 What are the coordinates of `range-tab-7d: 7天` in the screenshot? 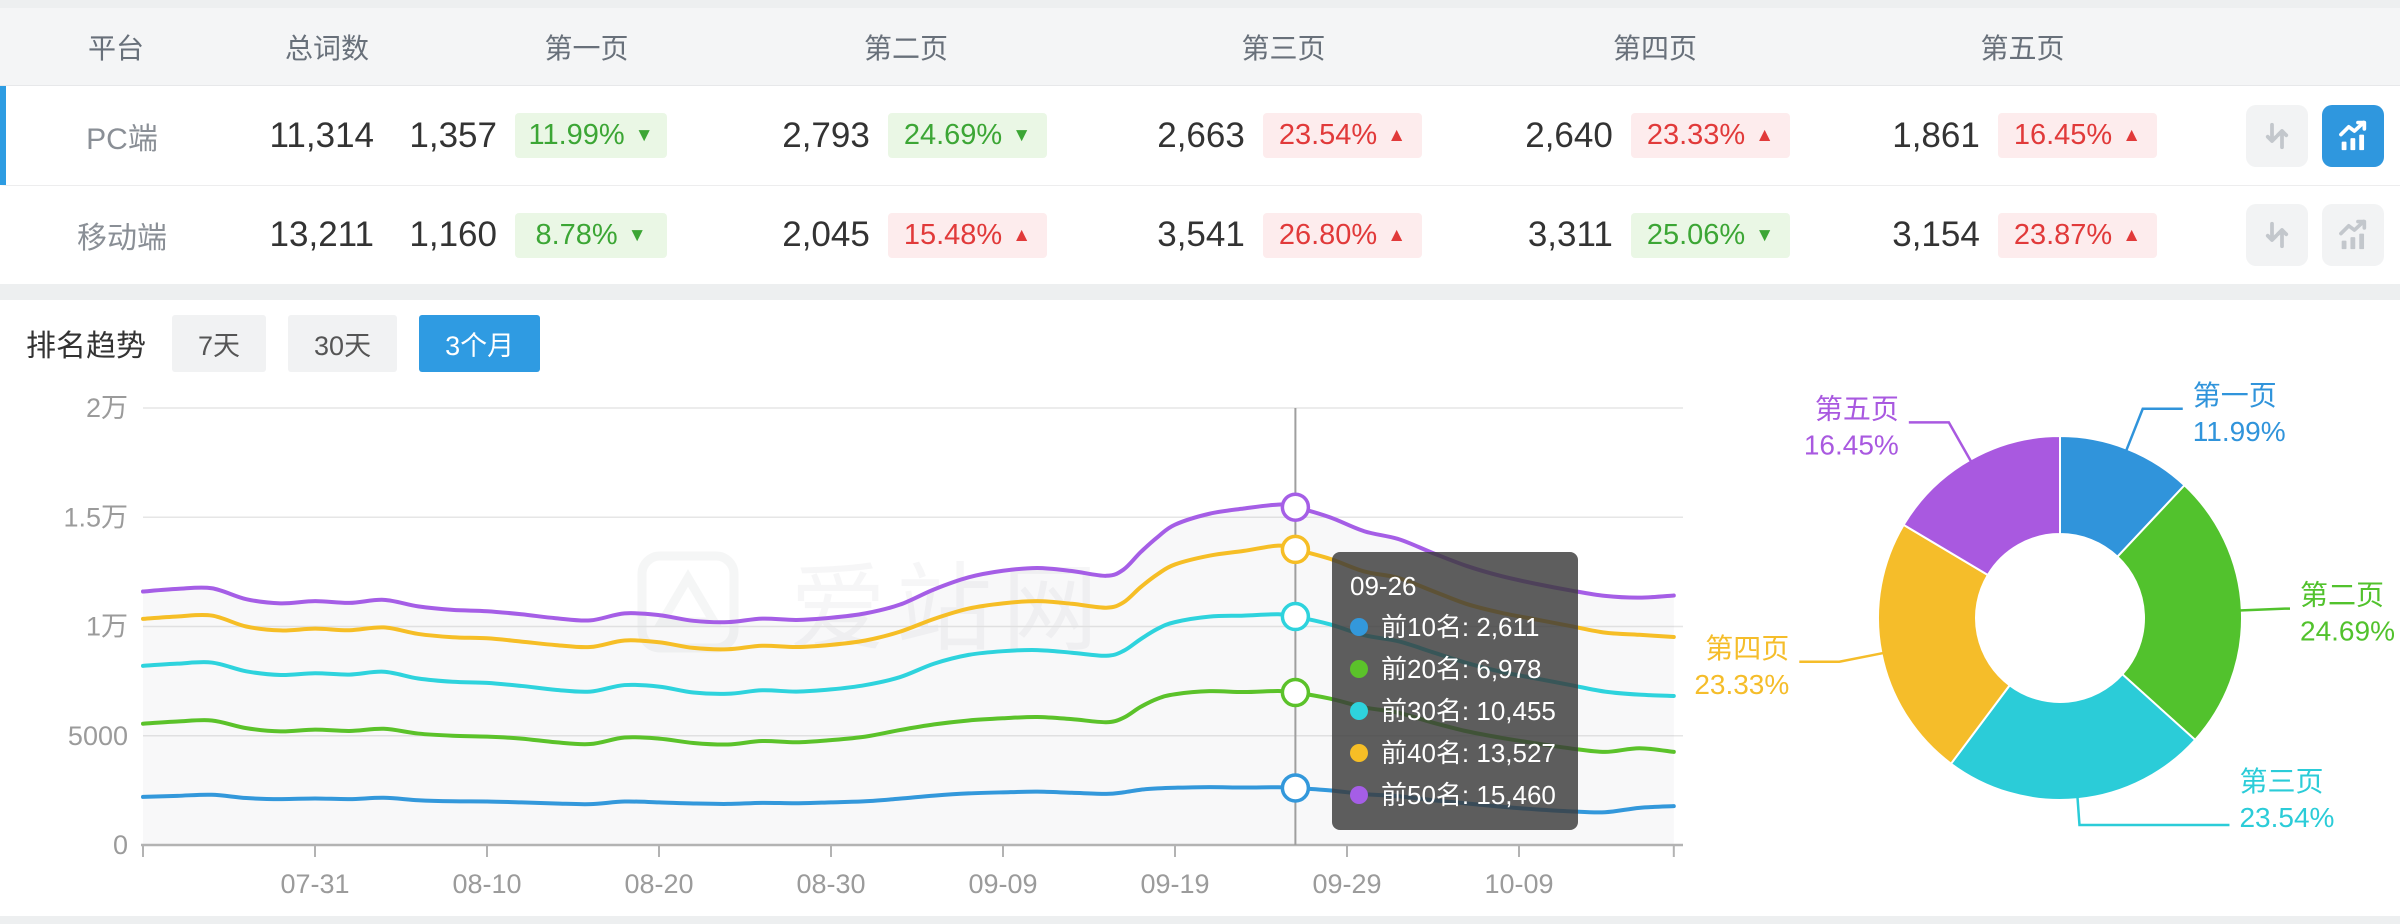 It's located at (219, 343).